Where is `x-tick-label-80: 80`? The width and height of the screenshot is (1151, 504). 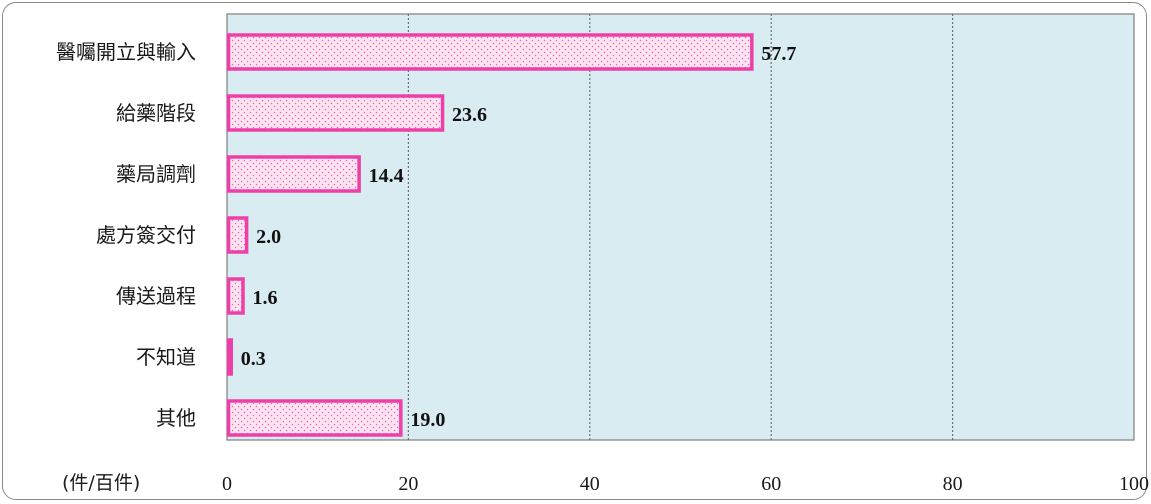
x-tick-label-80: 80 is located at coordinates (953, 484).